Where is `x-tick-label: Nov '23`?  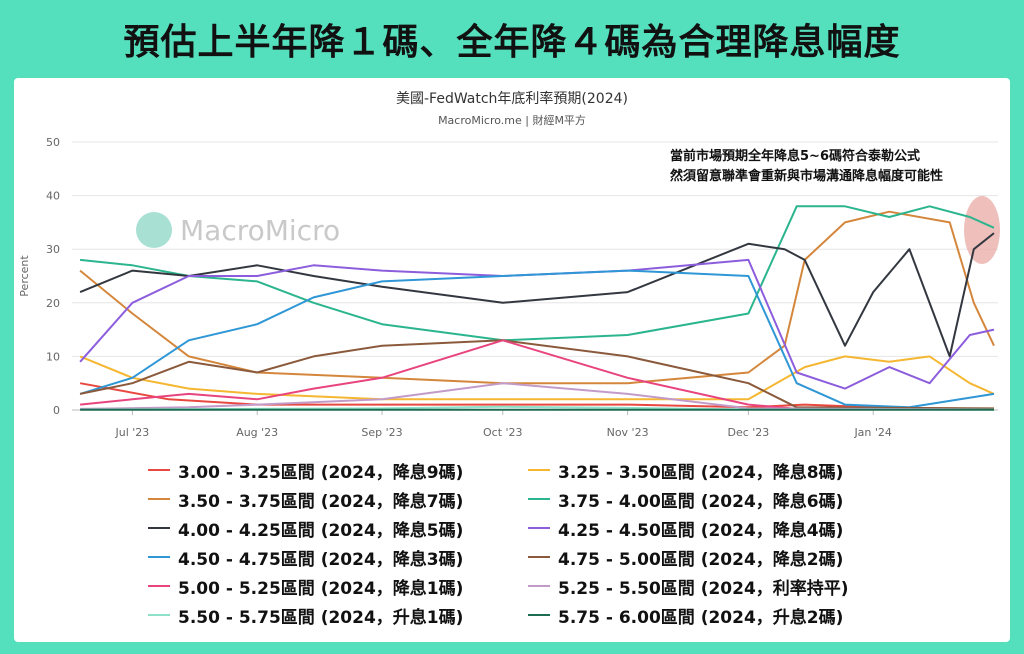
x-tick-label: Nov '23 is located at coordinates (628, 432).